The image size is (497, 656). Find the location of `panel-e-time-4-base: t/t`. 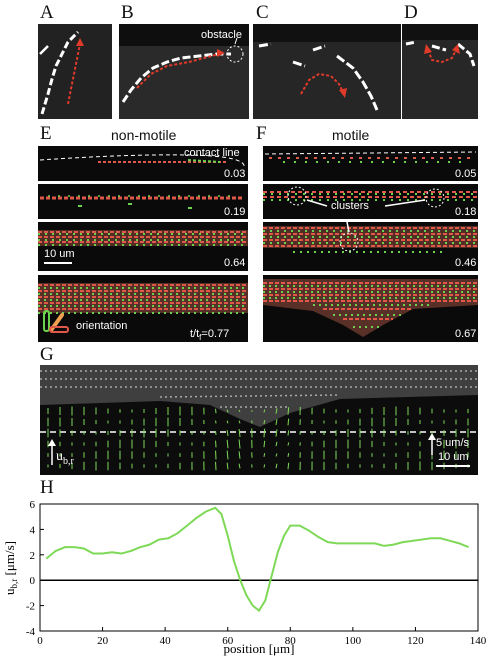

panel-e-time-4-base: t/t is located at coordinates (195, 334).